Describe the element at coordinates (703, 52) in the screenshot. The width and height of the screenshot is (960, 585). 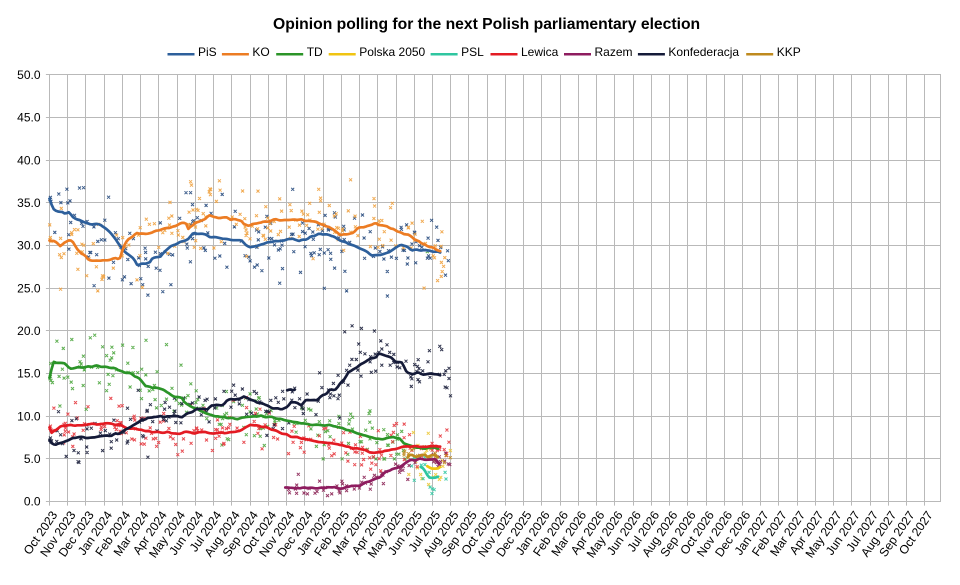
I see `svg-text: Konfederacja` at that location.